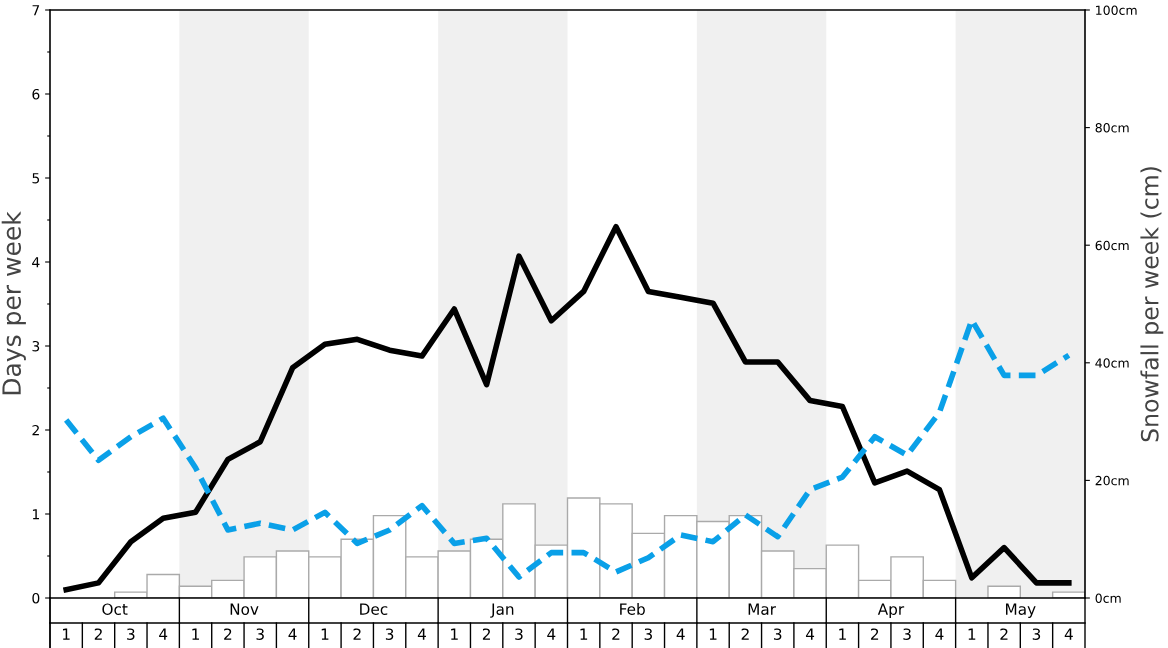  What do you see at coordinates (36, 94) in the screenshot?
I see `y-tick-label: 6` at bounding box center [36, 94].